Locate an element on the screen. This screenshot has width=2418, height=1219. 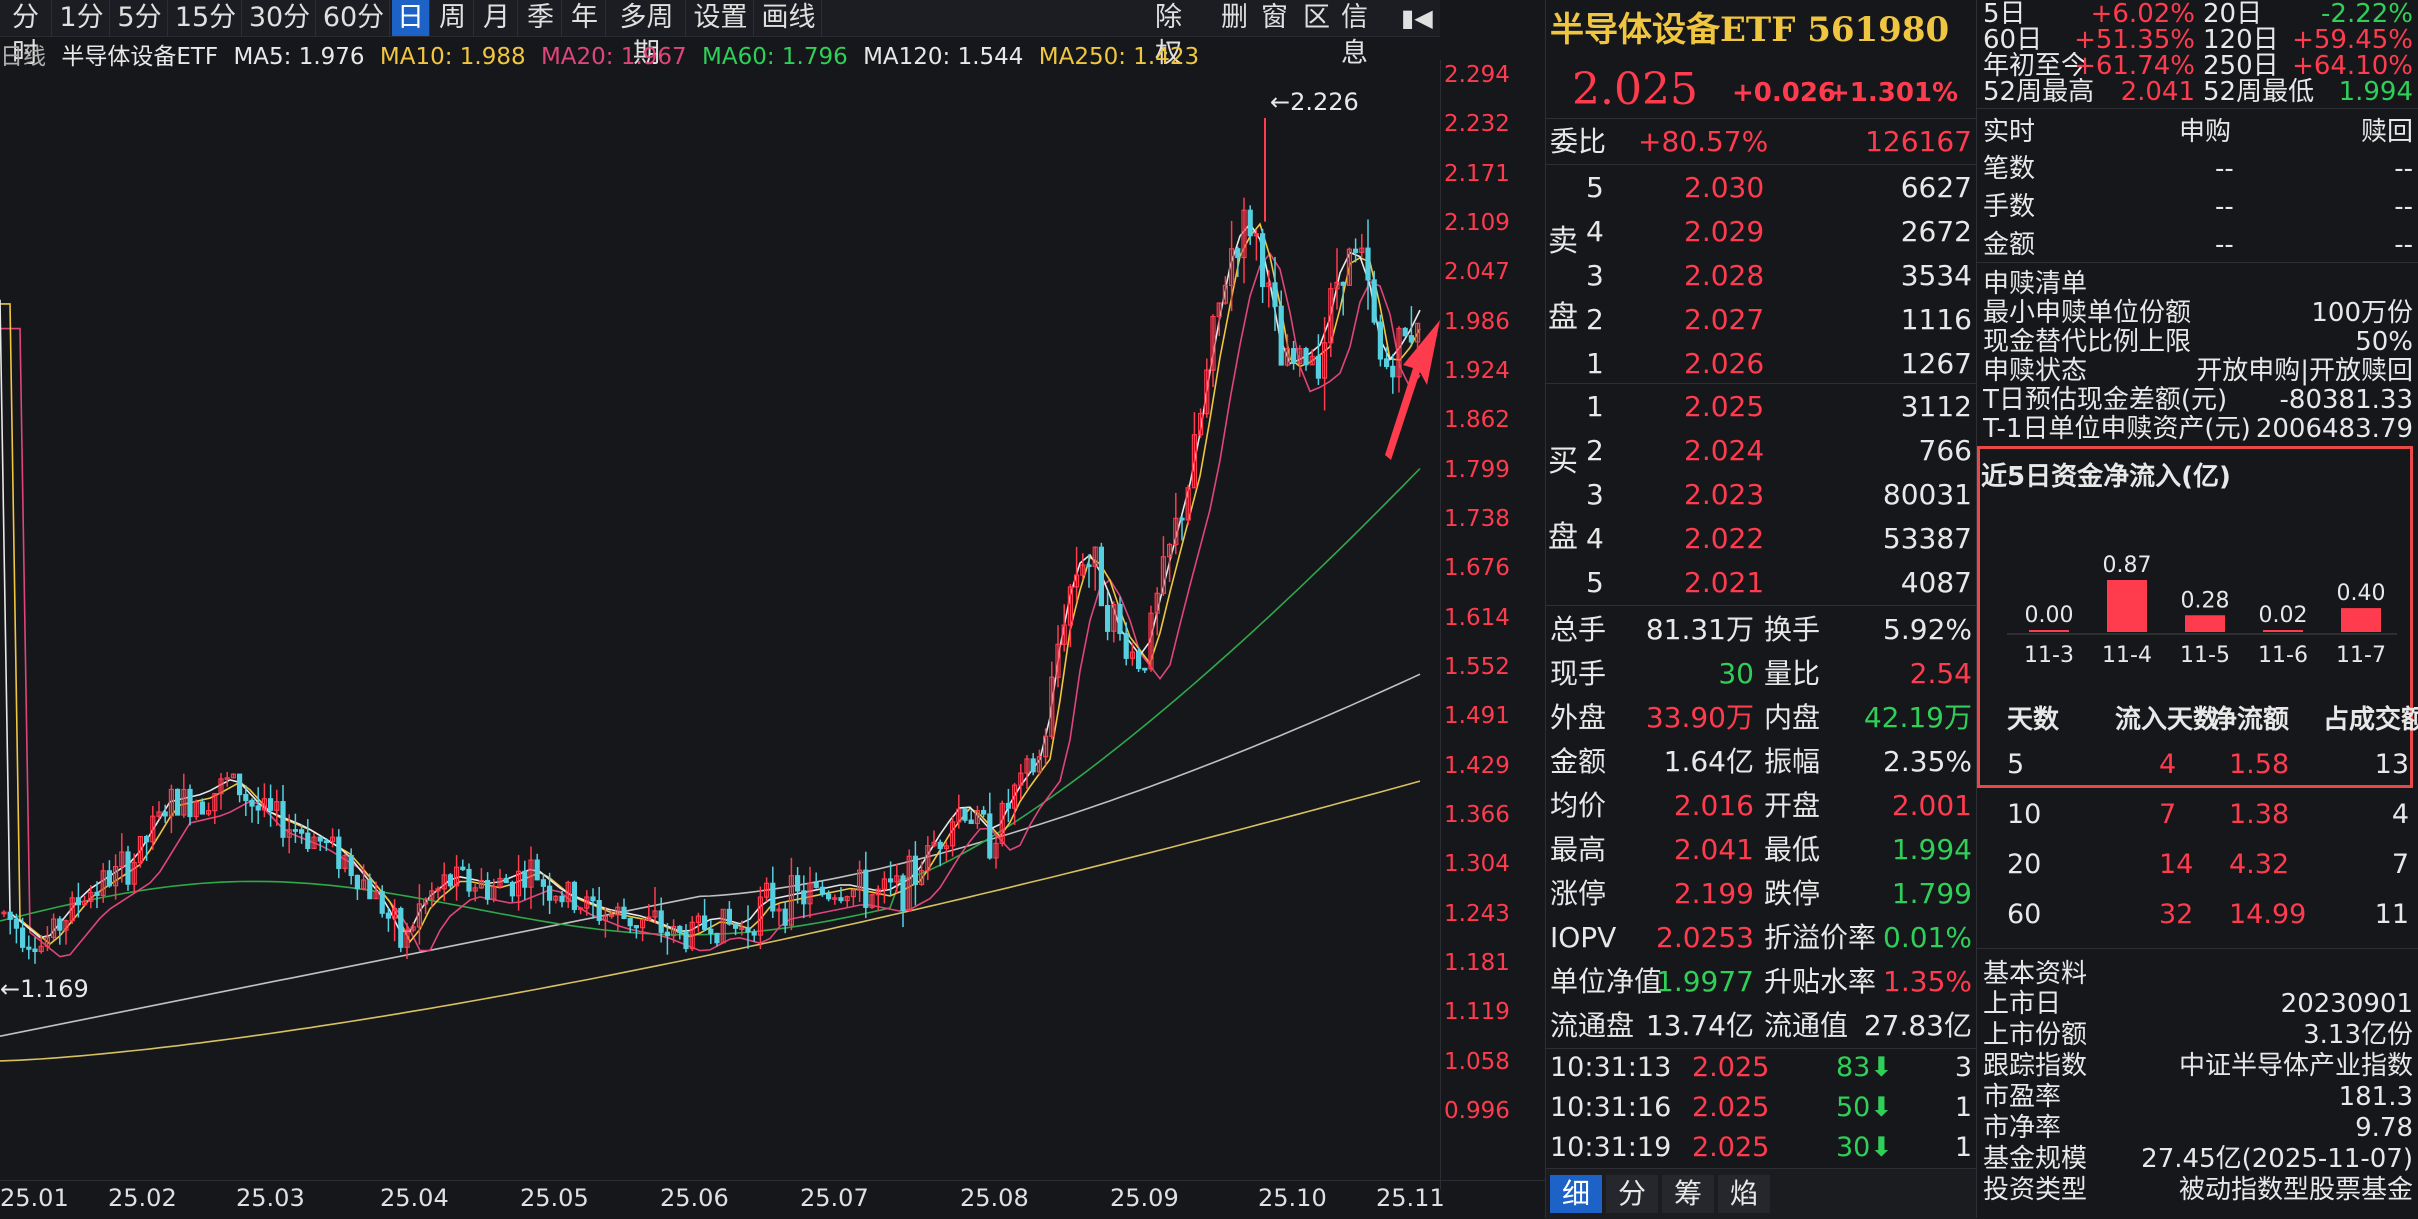
tab-flame: 焰 is located at coordinates (1744, 1194).